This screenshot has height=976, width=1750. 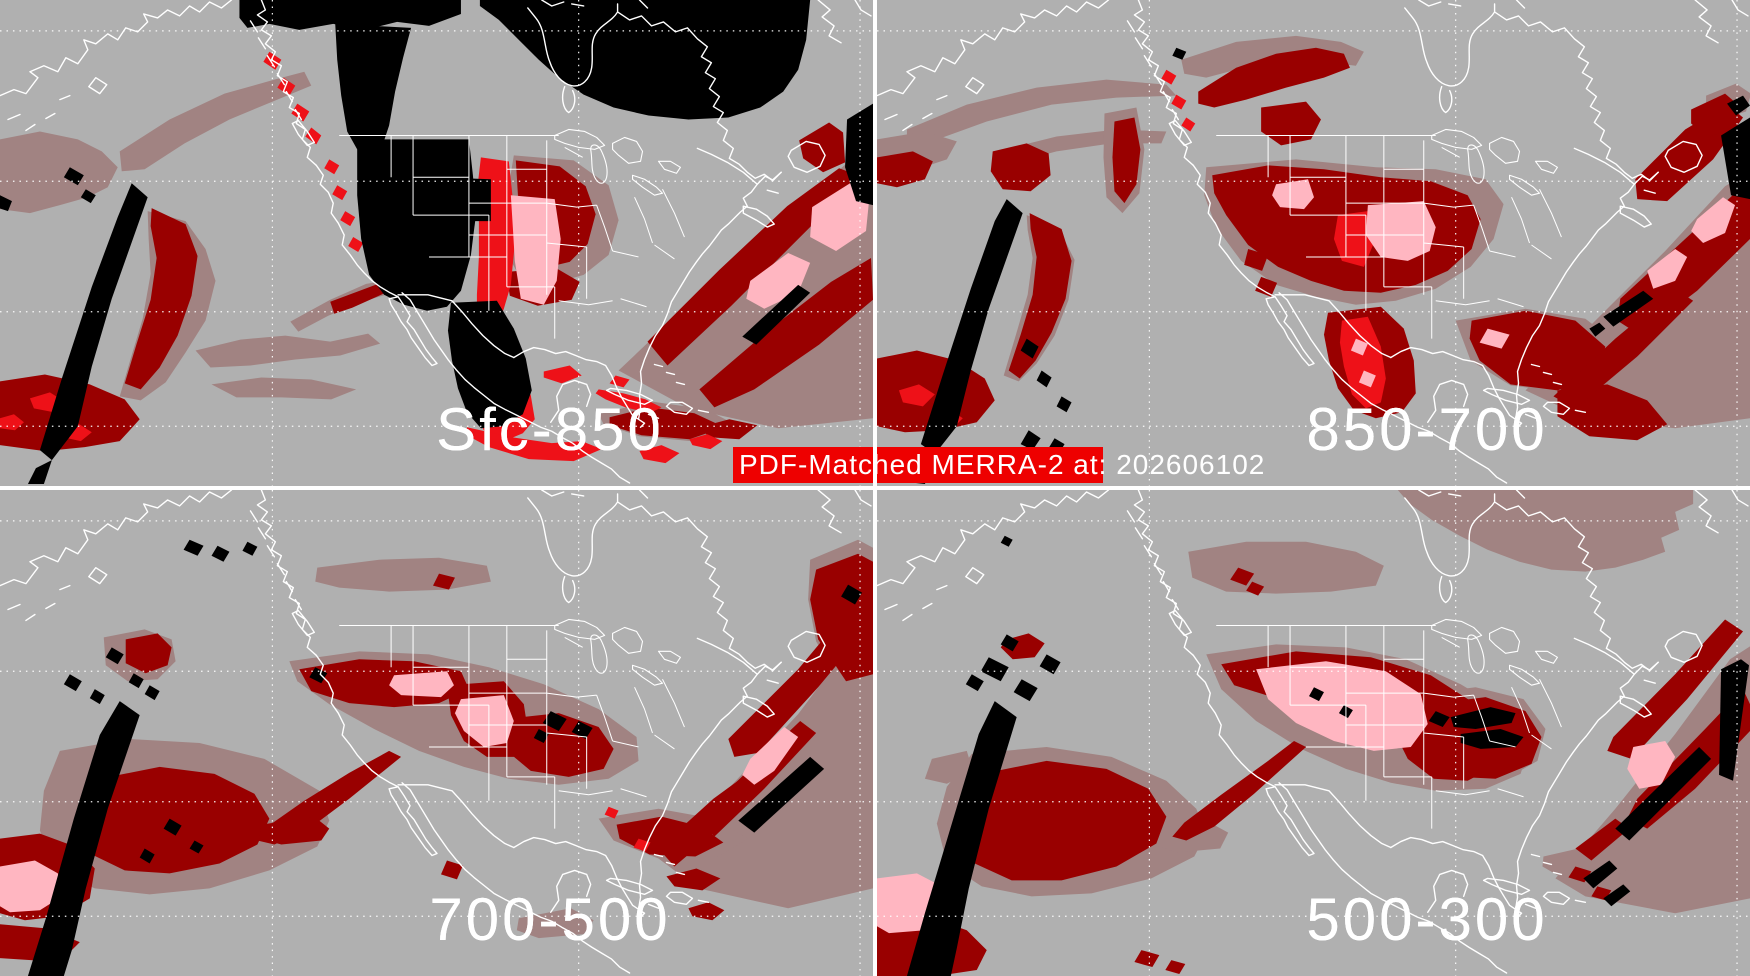 What do you see at coordinates (1427, 919) in the screenshot?
I see `layer-label-500-300: 500-300` at bounding box center [1427, 919].